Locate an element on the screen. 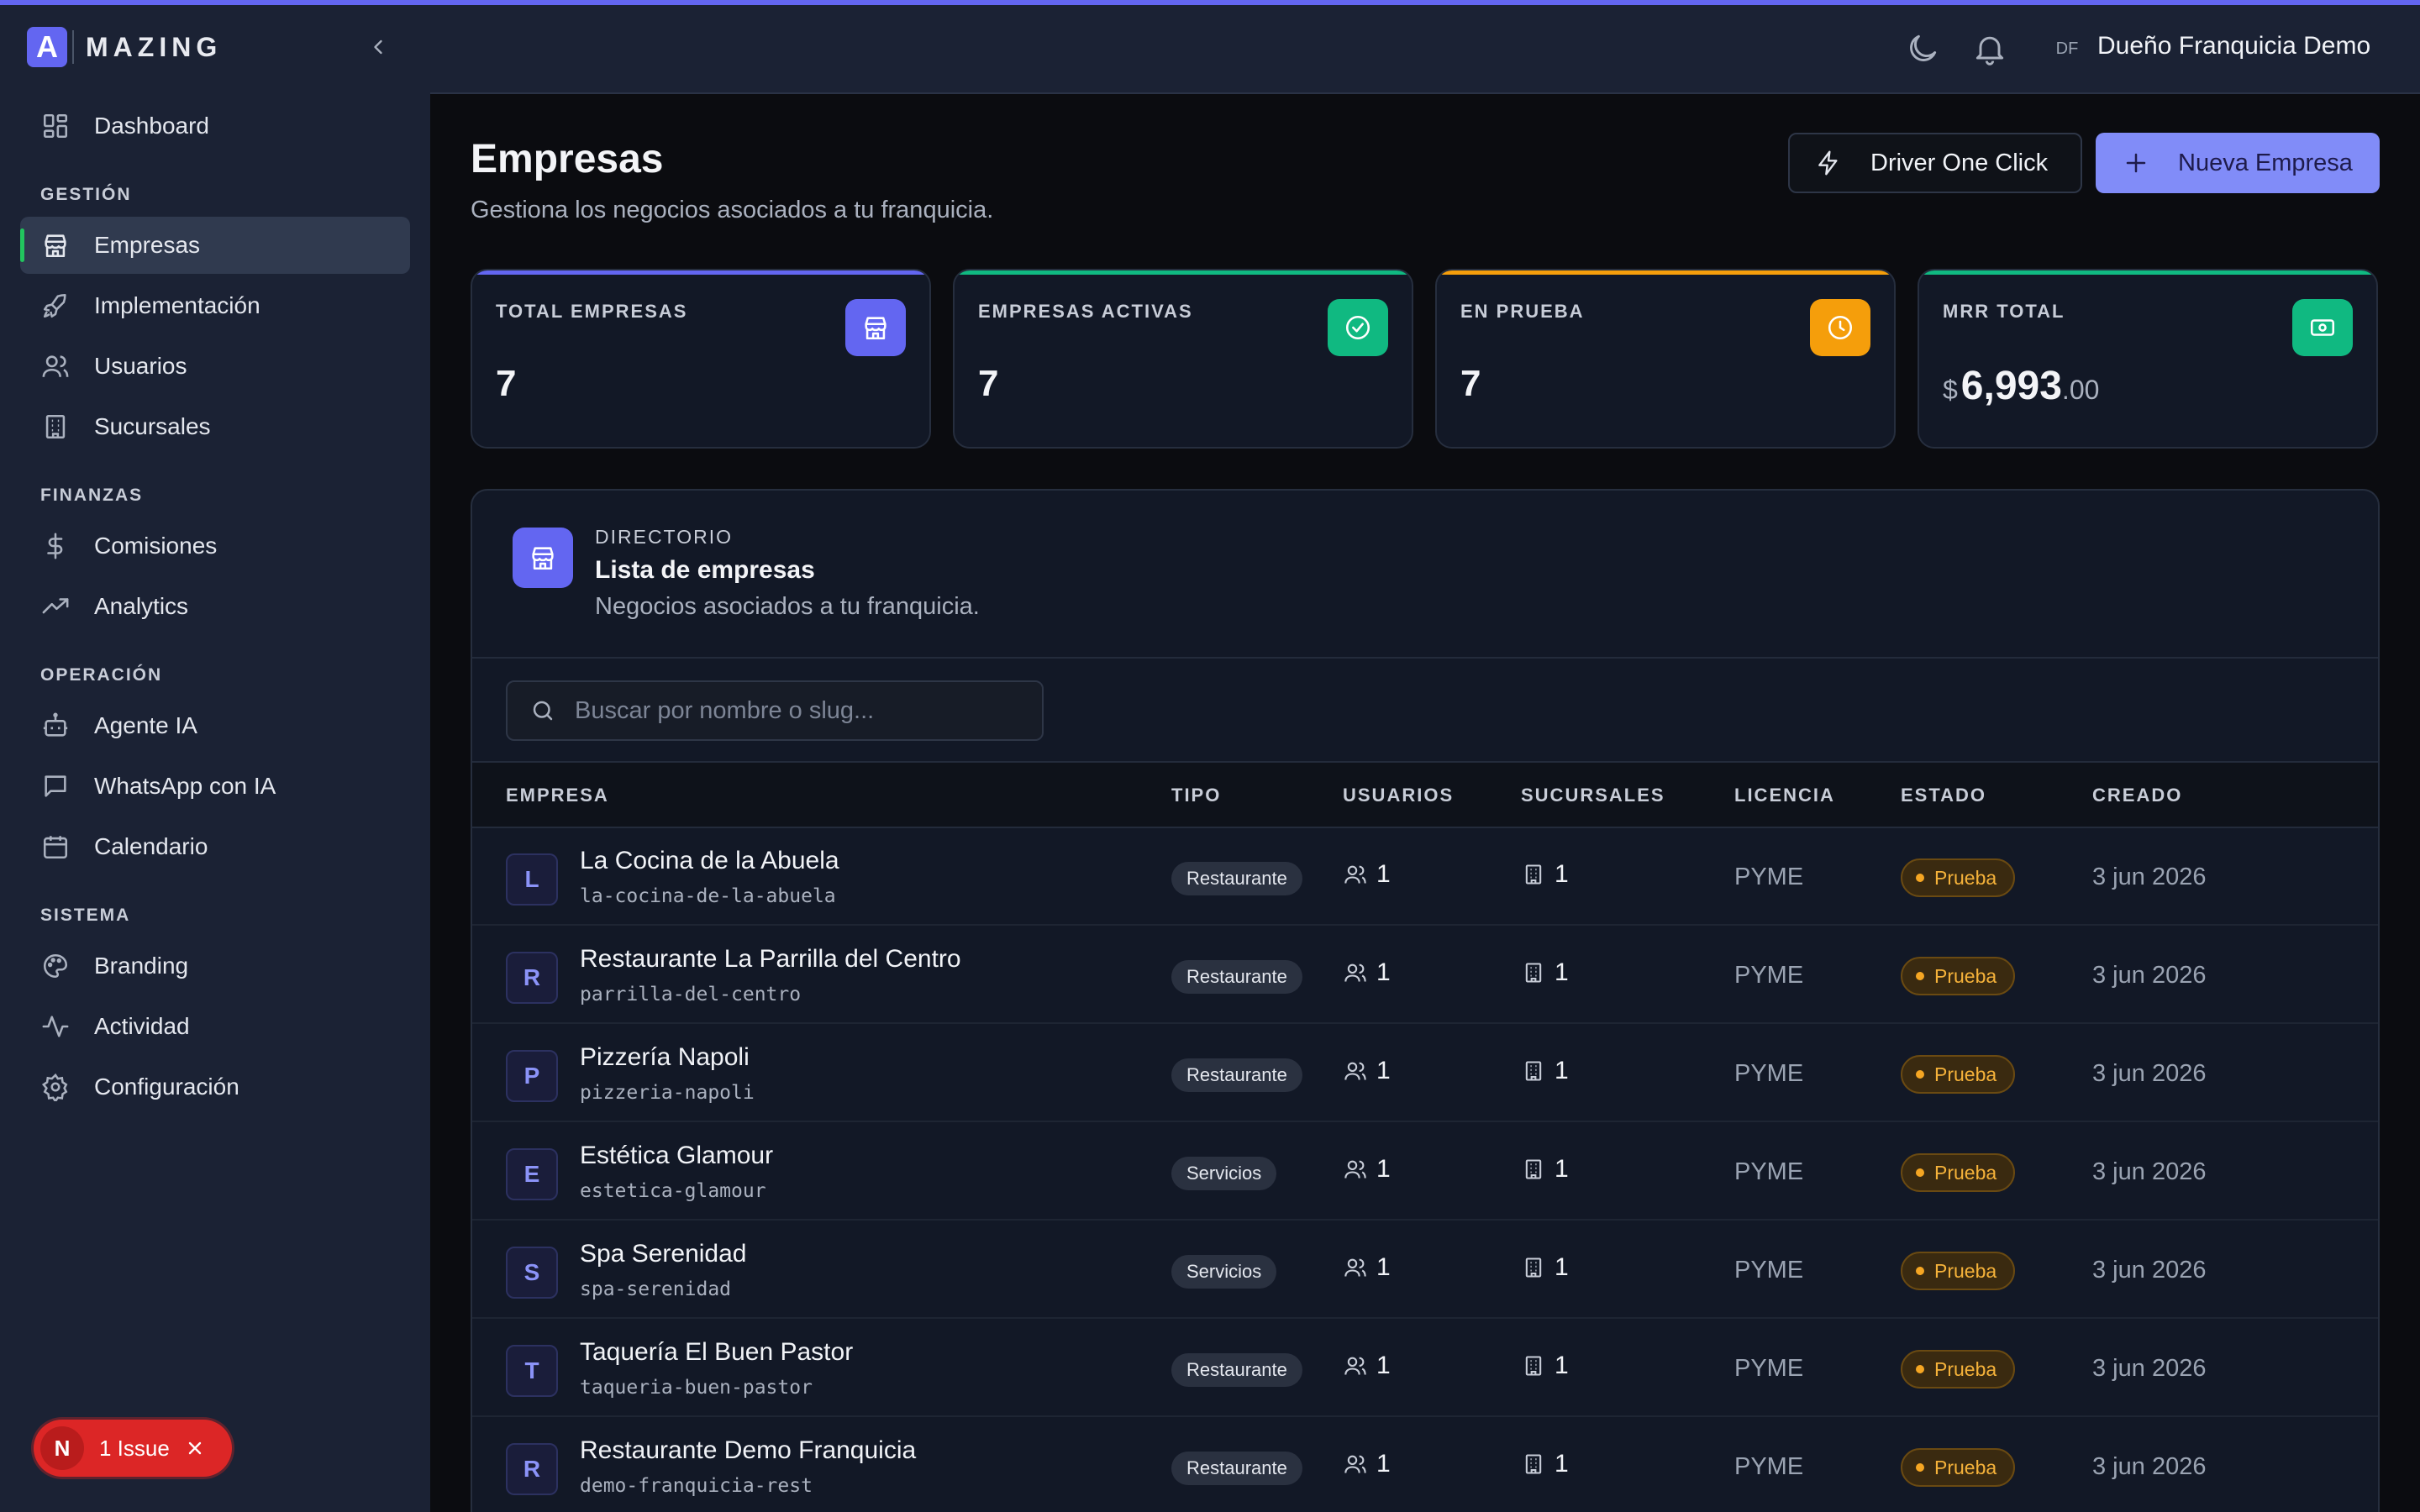 Image resolution: width=2420 pixels, height=1512 pixels. sidebar-item-analytics: Analytics is located at coordinates (215, 606).